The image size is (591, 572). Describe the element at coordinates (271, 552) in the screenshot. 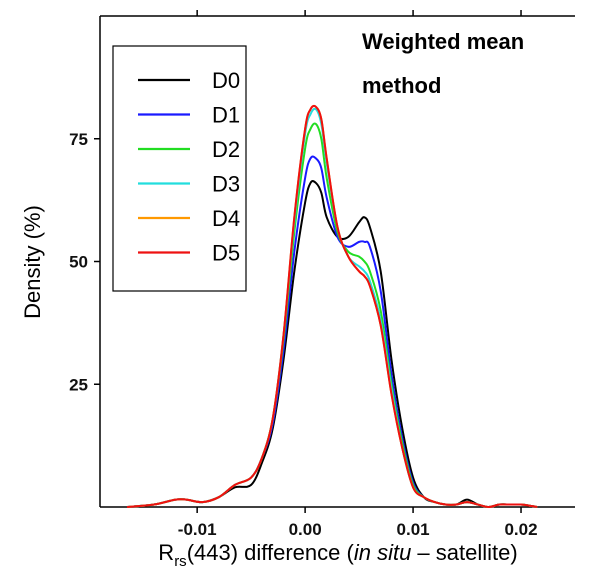

I see `x-axis-title-part: (443) difference (` at that location.